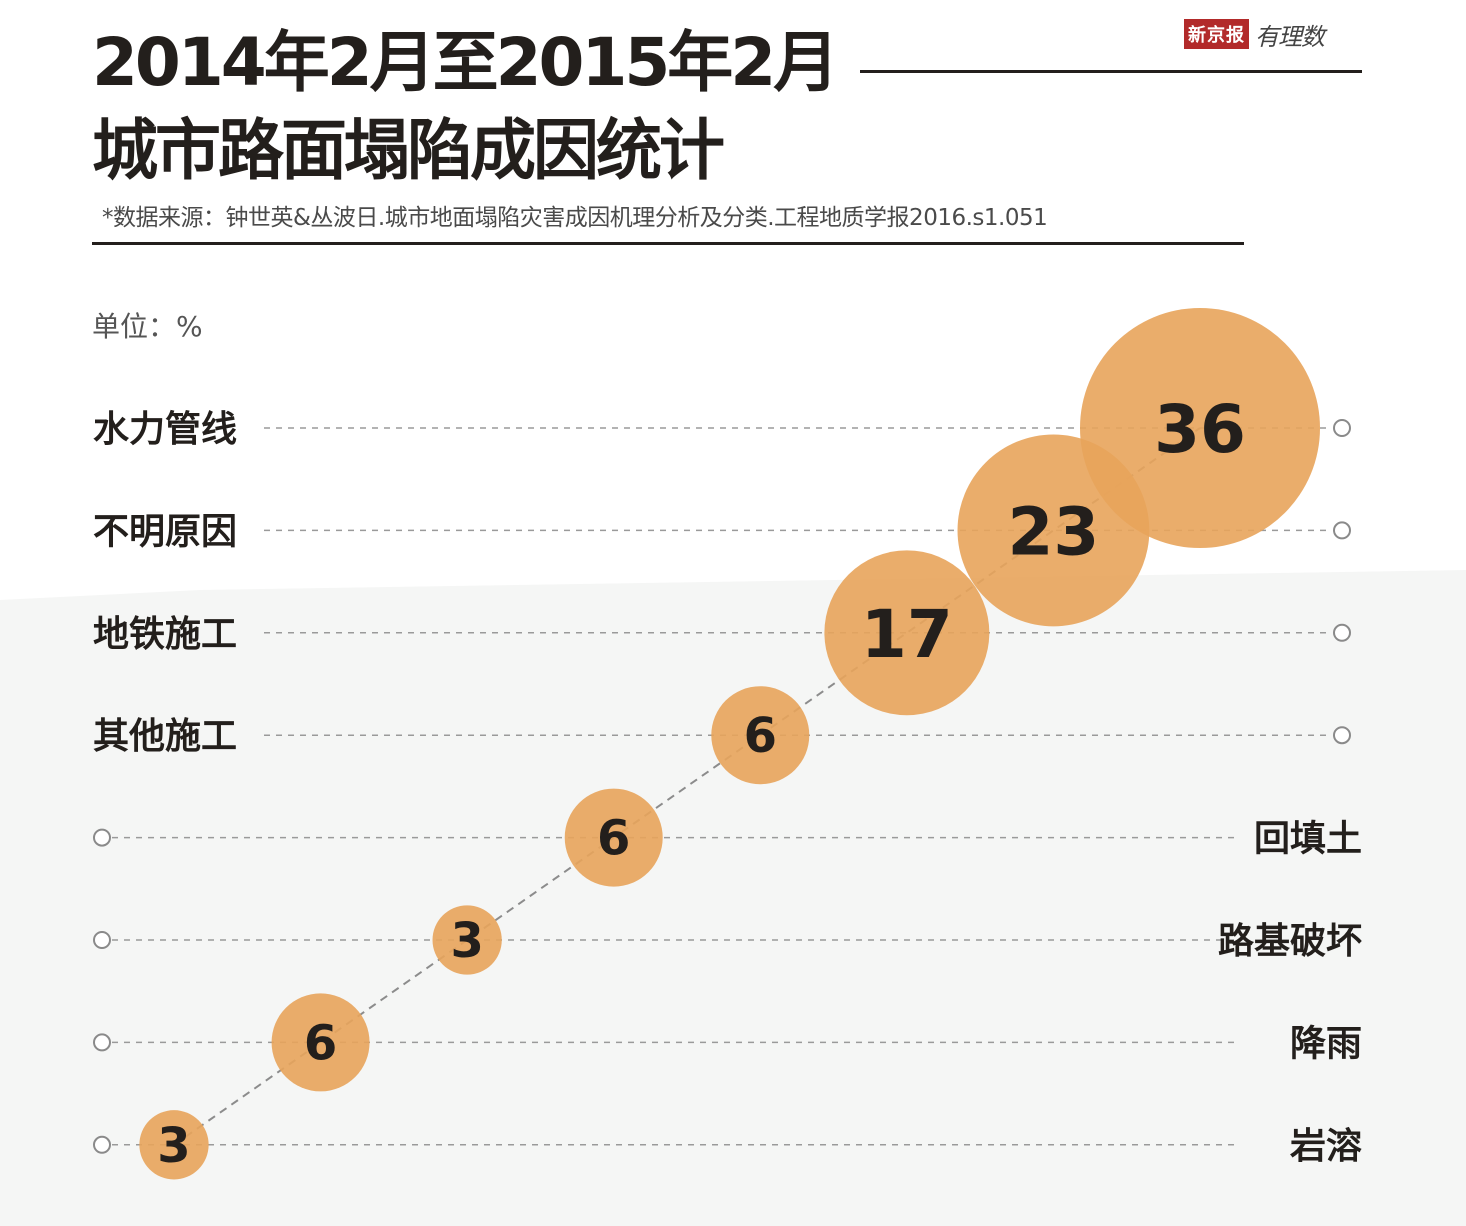  Describe the element at coordinates (465, 62) in the screenshot. I see `chart-title-line1: 2014年2月至2015年2月` at that location.